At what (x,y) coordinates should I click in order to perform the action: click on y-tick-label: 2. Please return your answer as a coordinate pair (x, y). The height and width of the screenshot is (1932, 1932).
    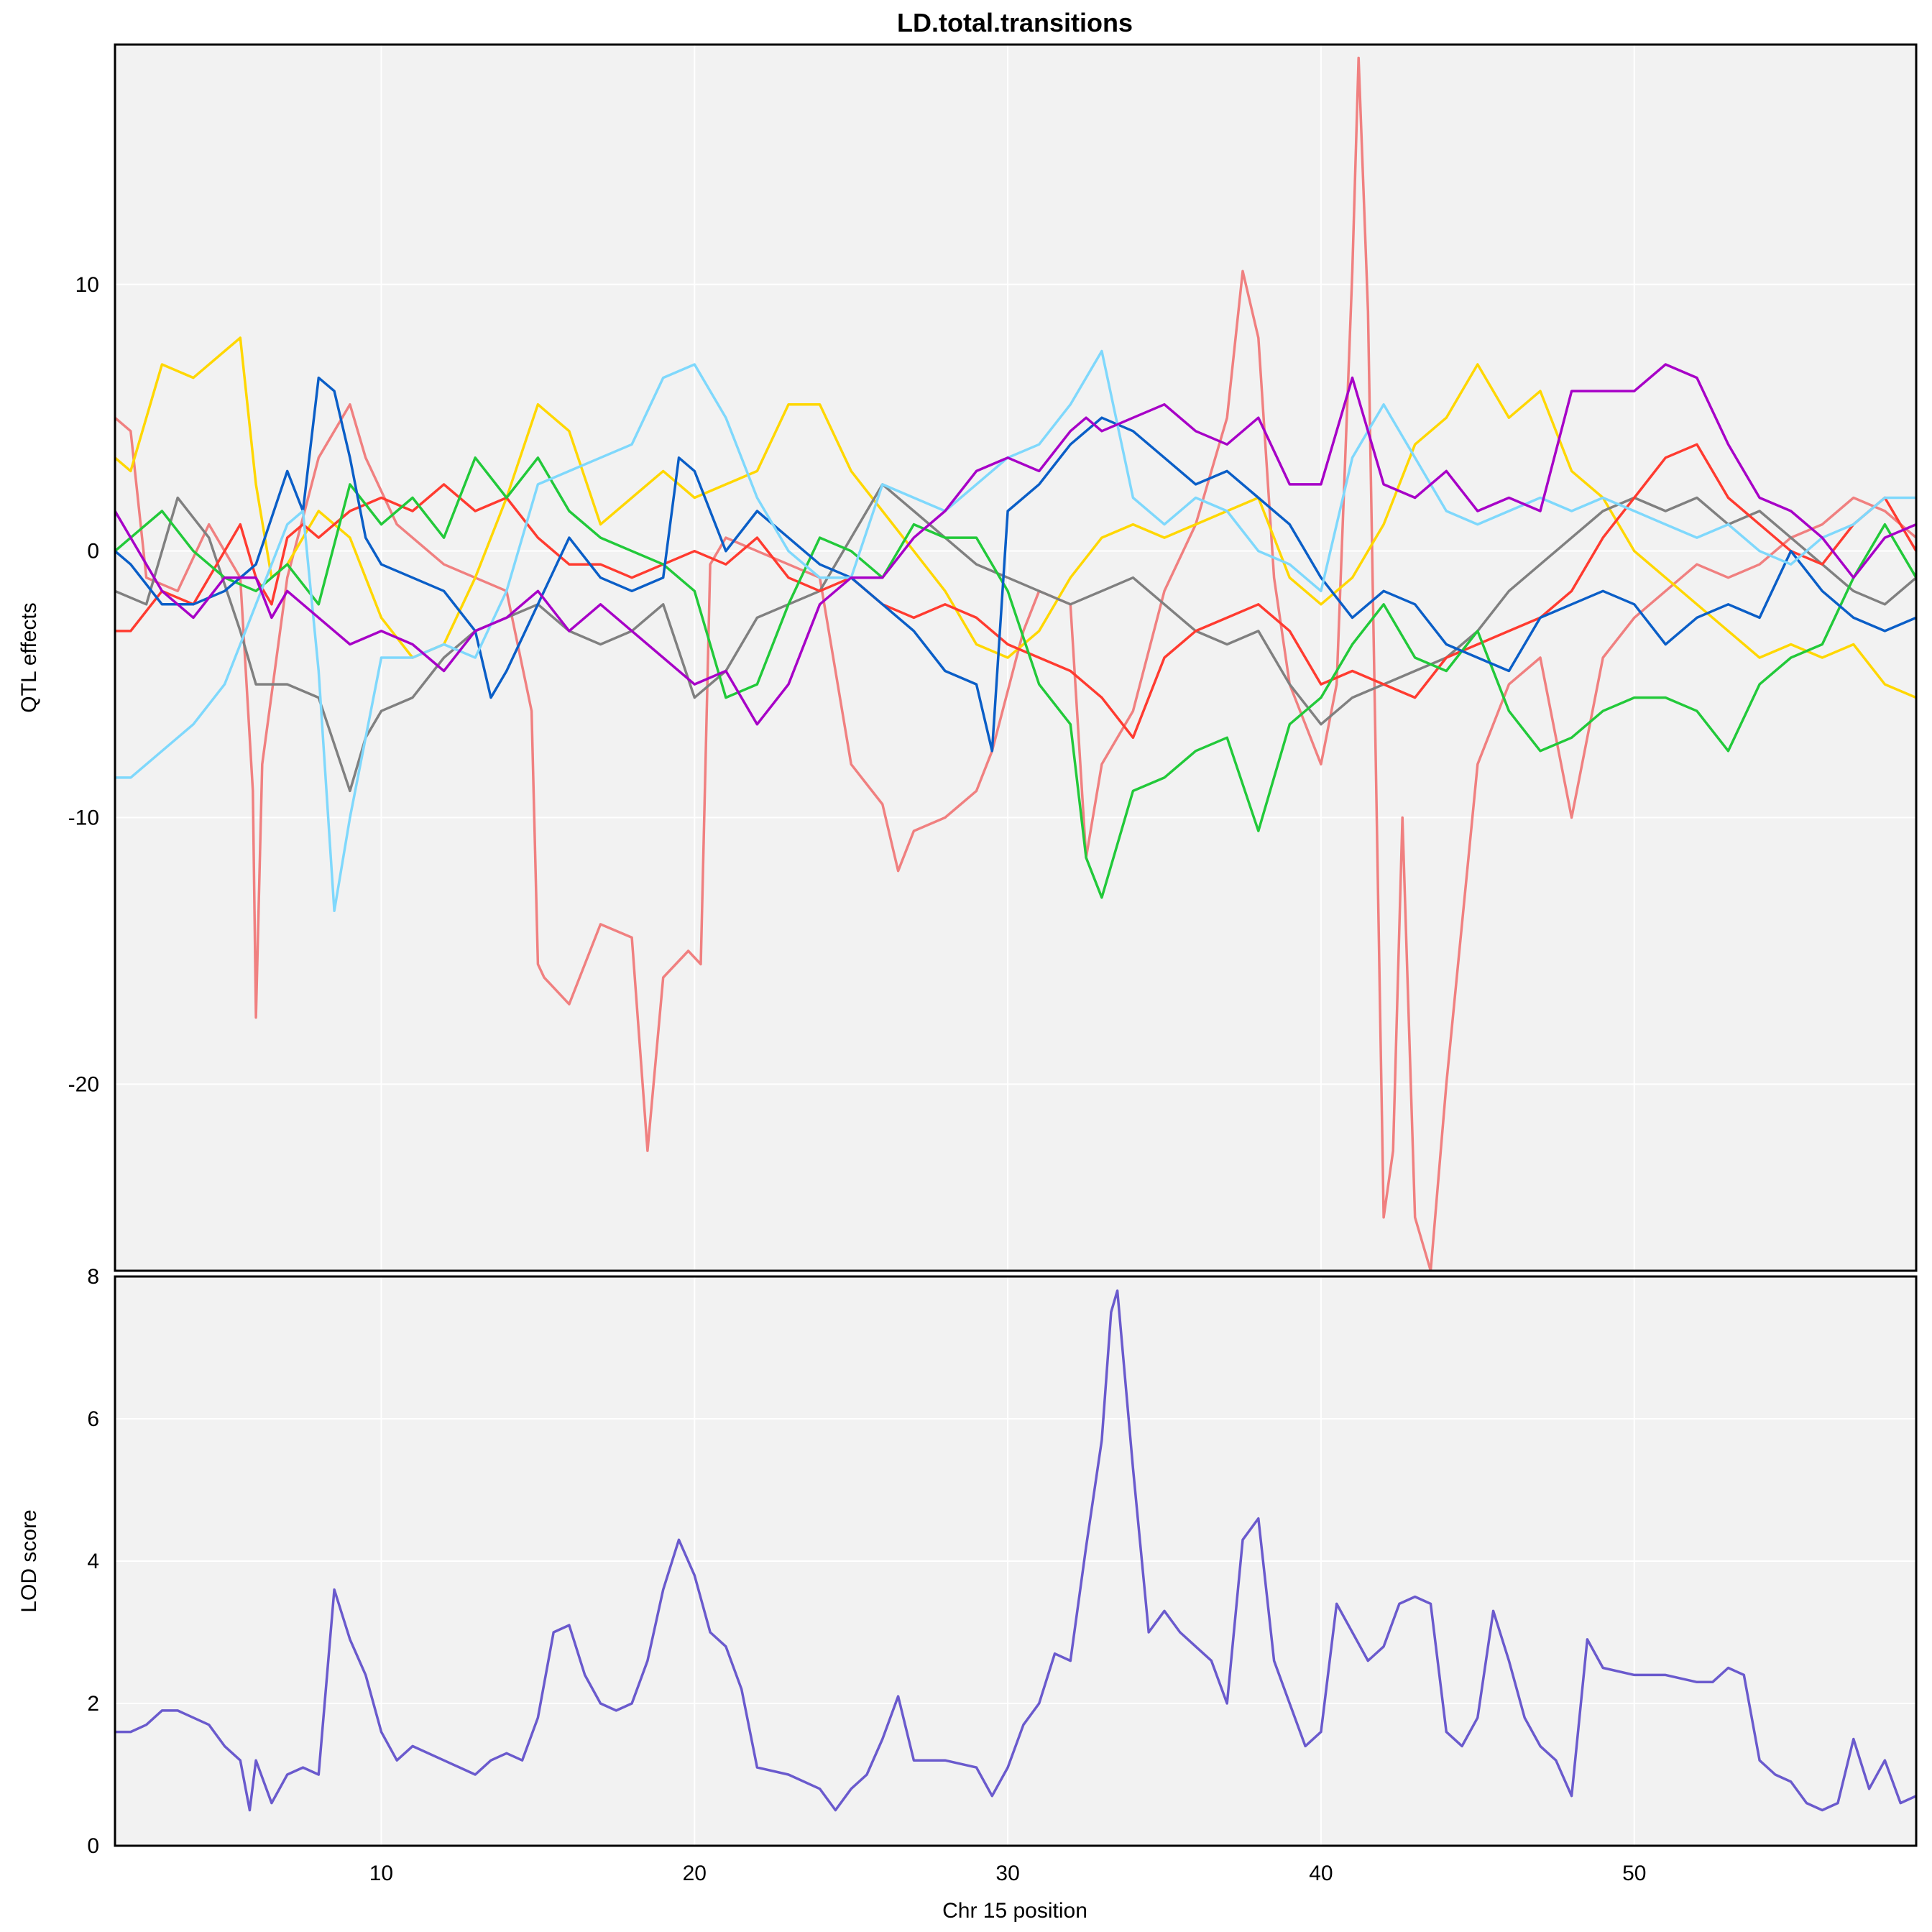
    Looking at the image, I should click on (93, 1704).